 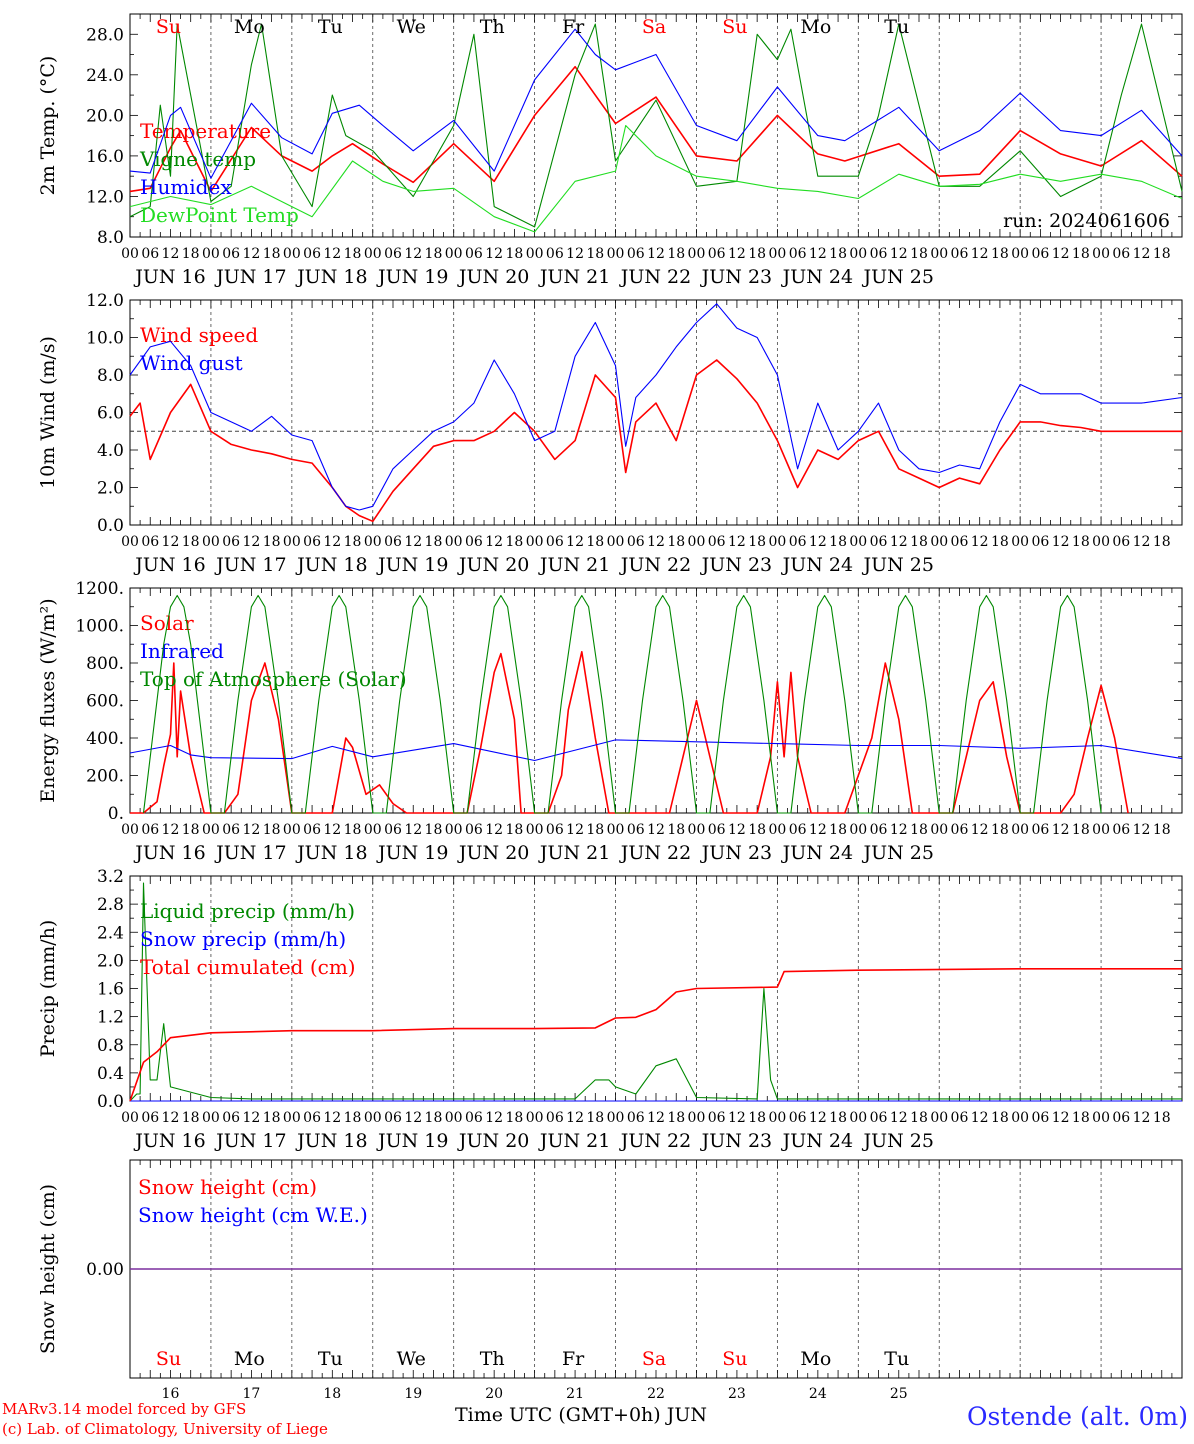 What do you see at coordinates (105, 157) in the screenshot?
I see `y-tick-label: 16.0` at bounding box center [105, 157].